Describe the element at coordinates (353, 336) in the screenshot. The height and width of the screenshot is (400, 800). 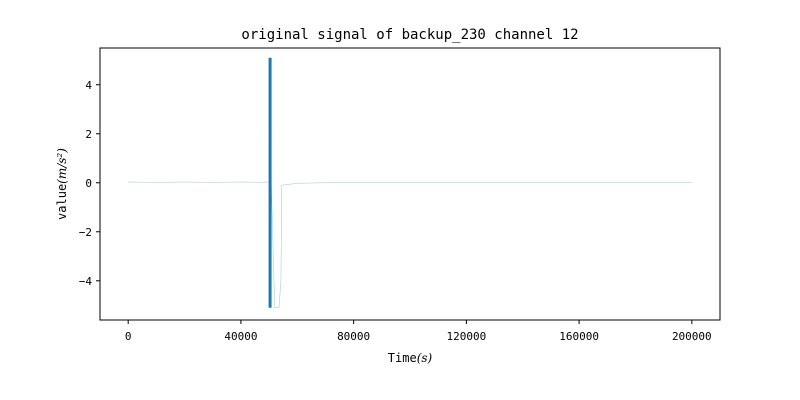
I see `x-tick-label: 80000` at that location.